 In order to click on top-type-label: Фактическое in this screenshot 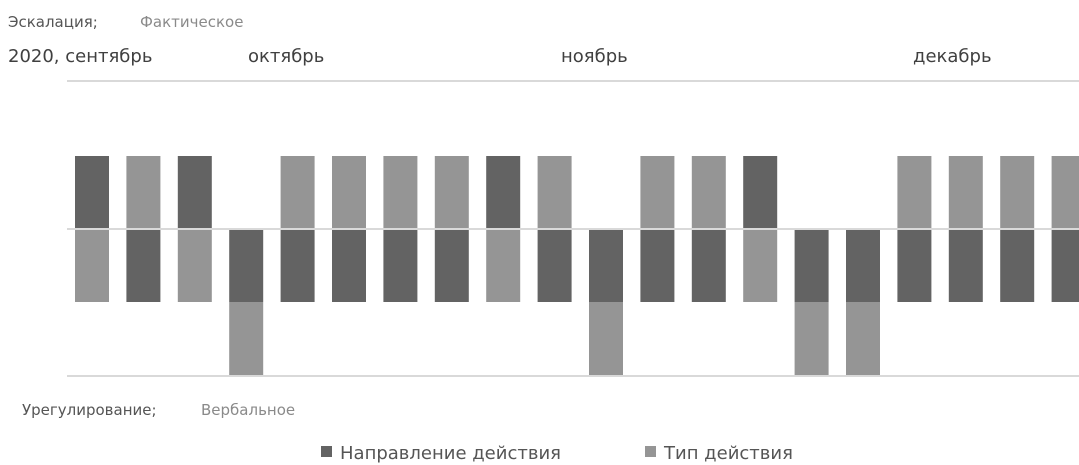, I will do `click(191, 22)`.